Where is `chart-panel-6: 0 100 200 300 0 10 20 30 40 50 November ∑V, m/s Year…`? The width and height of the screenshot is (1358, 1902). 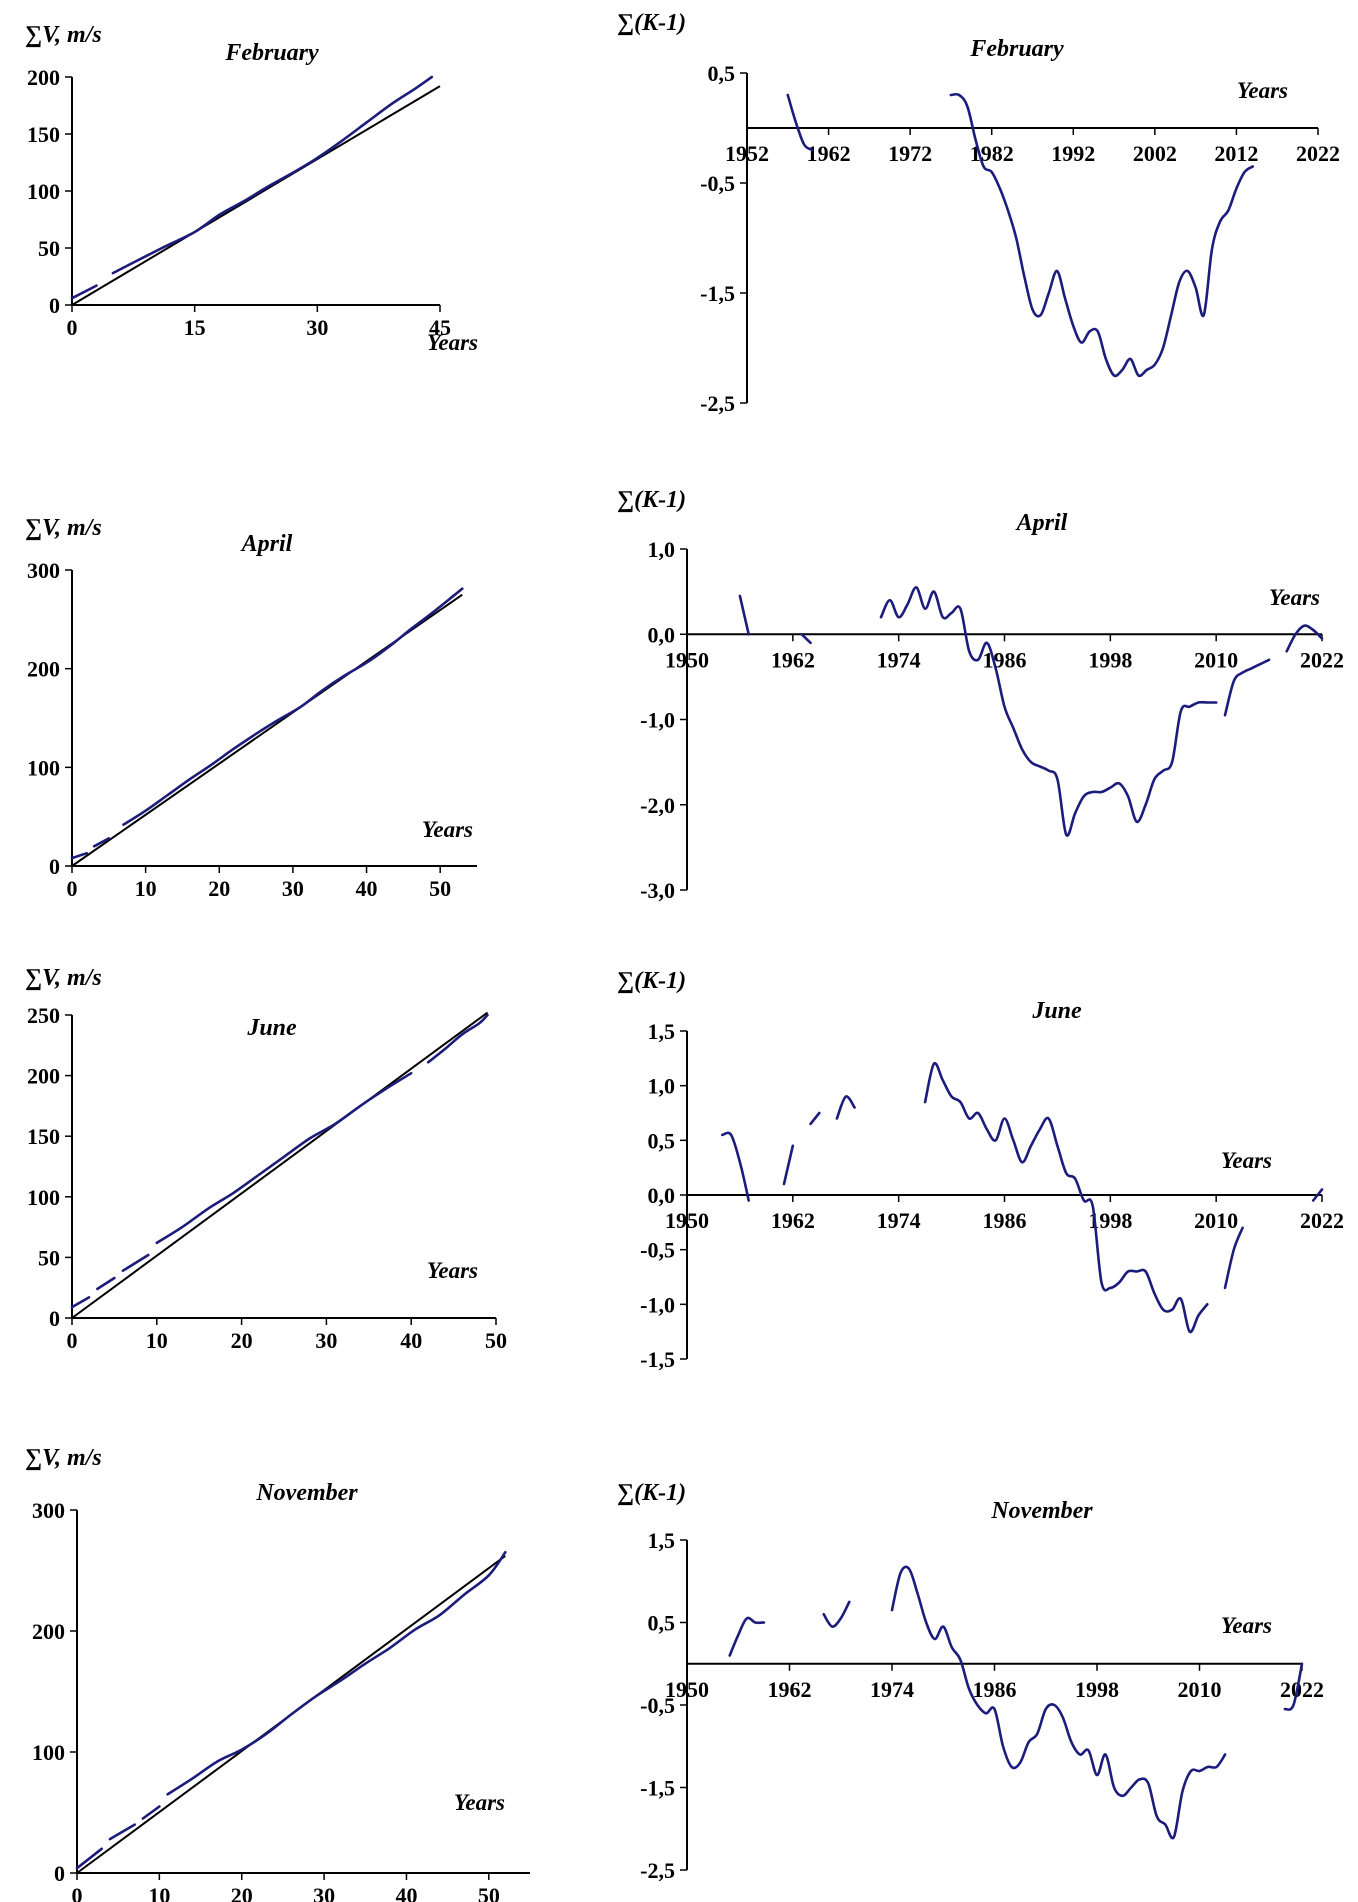
chart-panel-6: 0 100 200 300 0 10 20 30 40 50 November ∑V, m/s Year… is located at coordinates (277, 1673).